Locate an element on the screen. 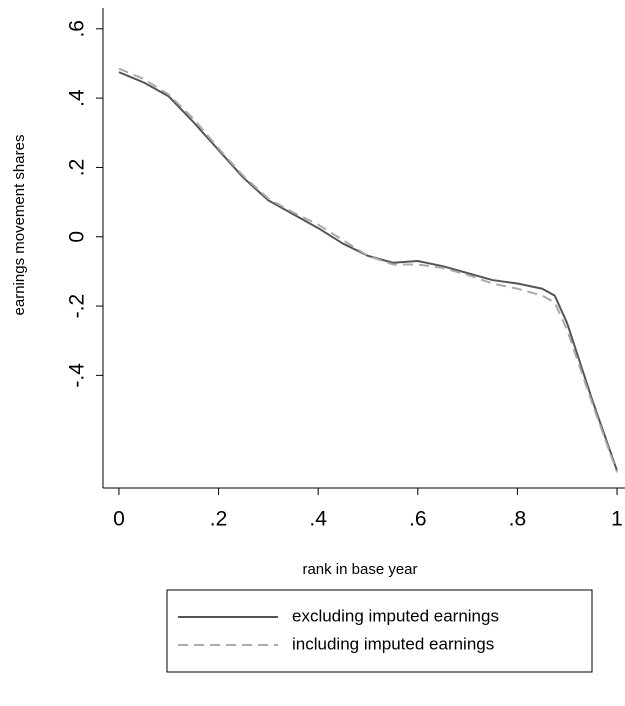 Image resolution: width=625 pixels, height=706 pixels. x-tick-label: 1 is located at coordinates (617, 519).